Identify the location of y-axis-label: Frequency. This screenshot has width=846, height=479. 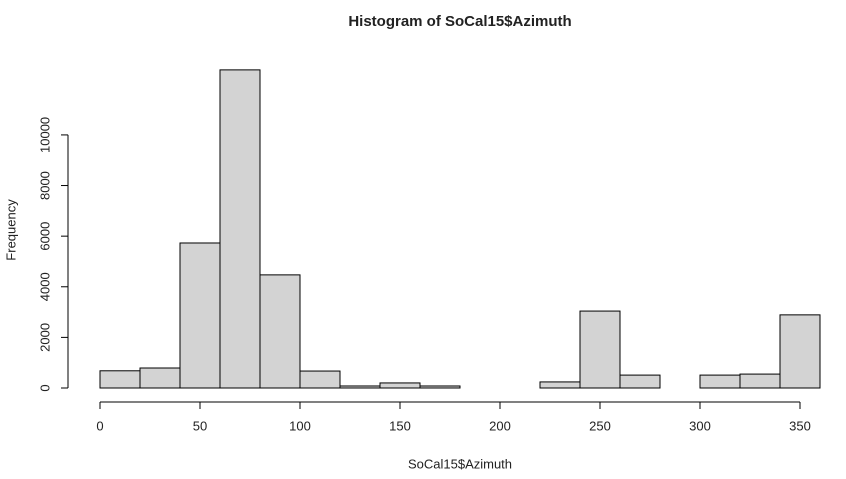
(10, 230).